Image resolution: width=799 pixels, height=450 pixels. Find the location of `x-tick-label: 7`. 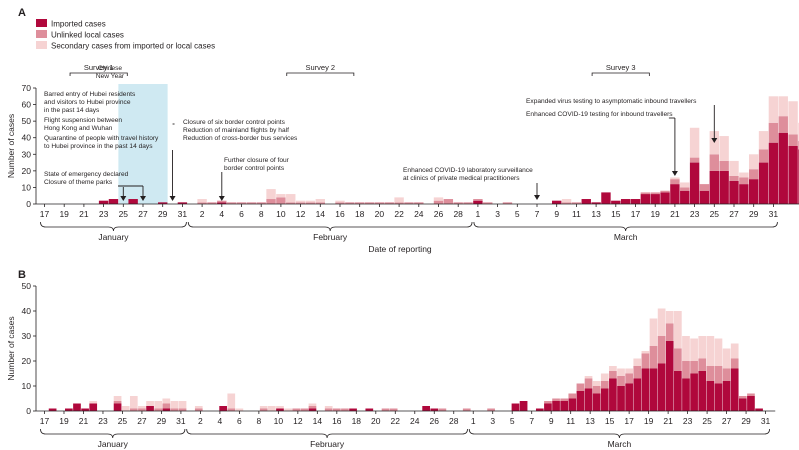

x-tick-label: 7 is located at coordinates (537, 214).